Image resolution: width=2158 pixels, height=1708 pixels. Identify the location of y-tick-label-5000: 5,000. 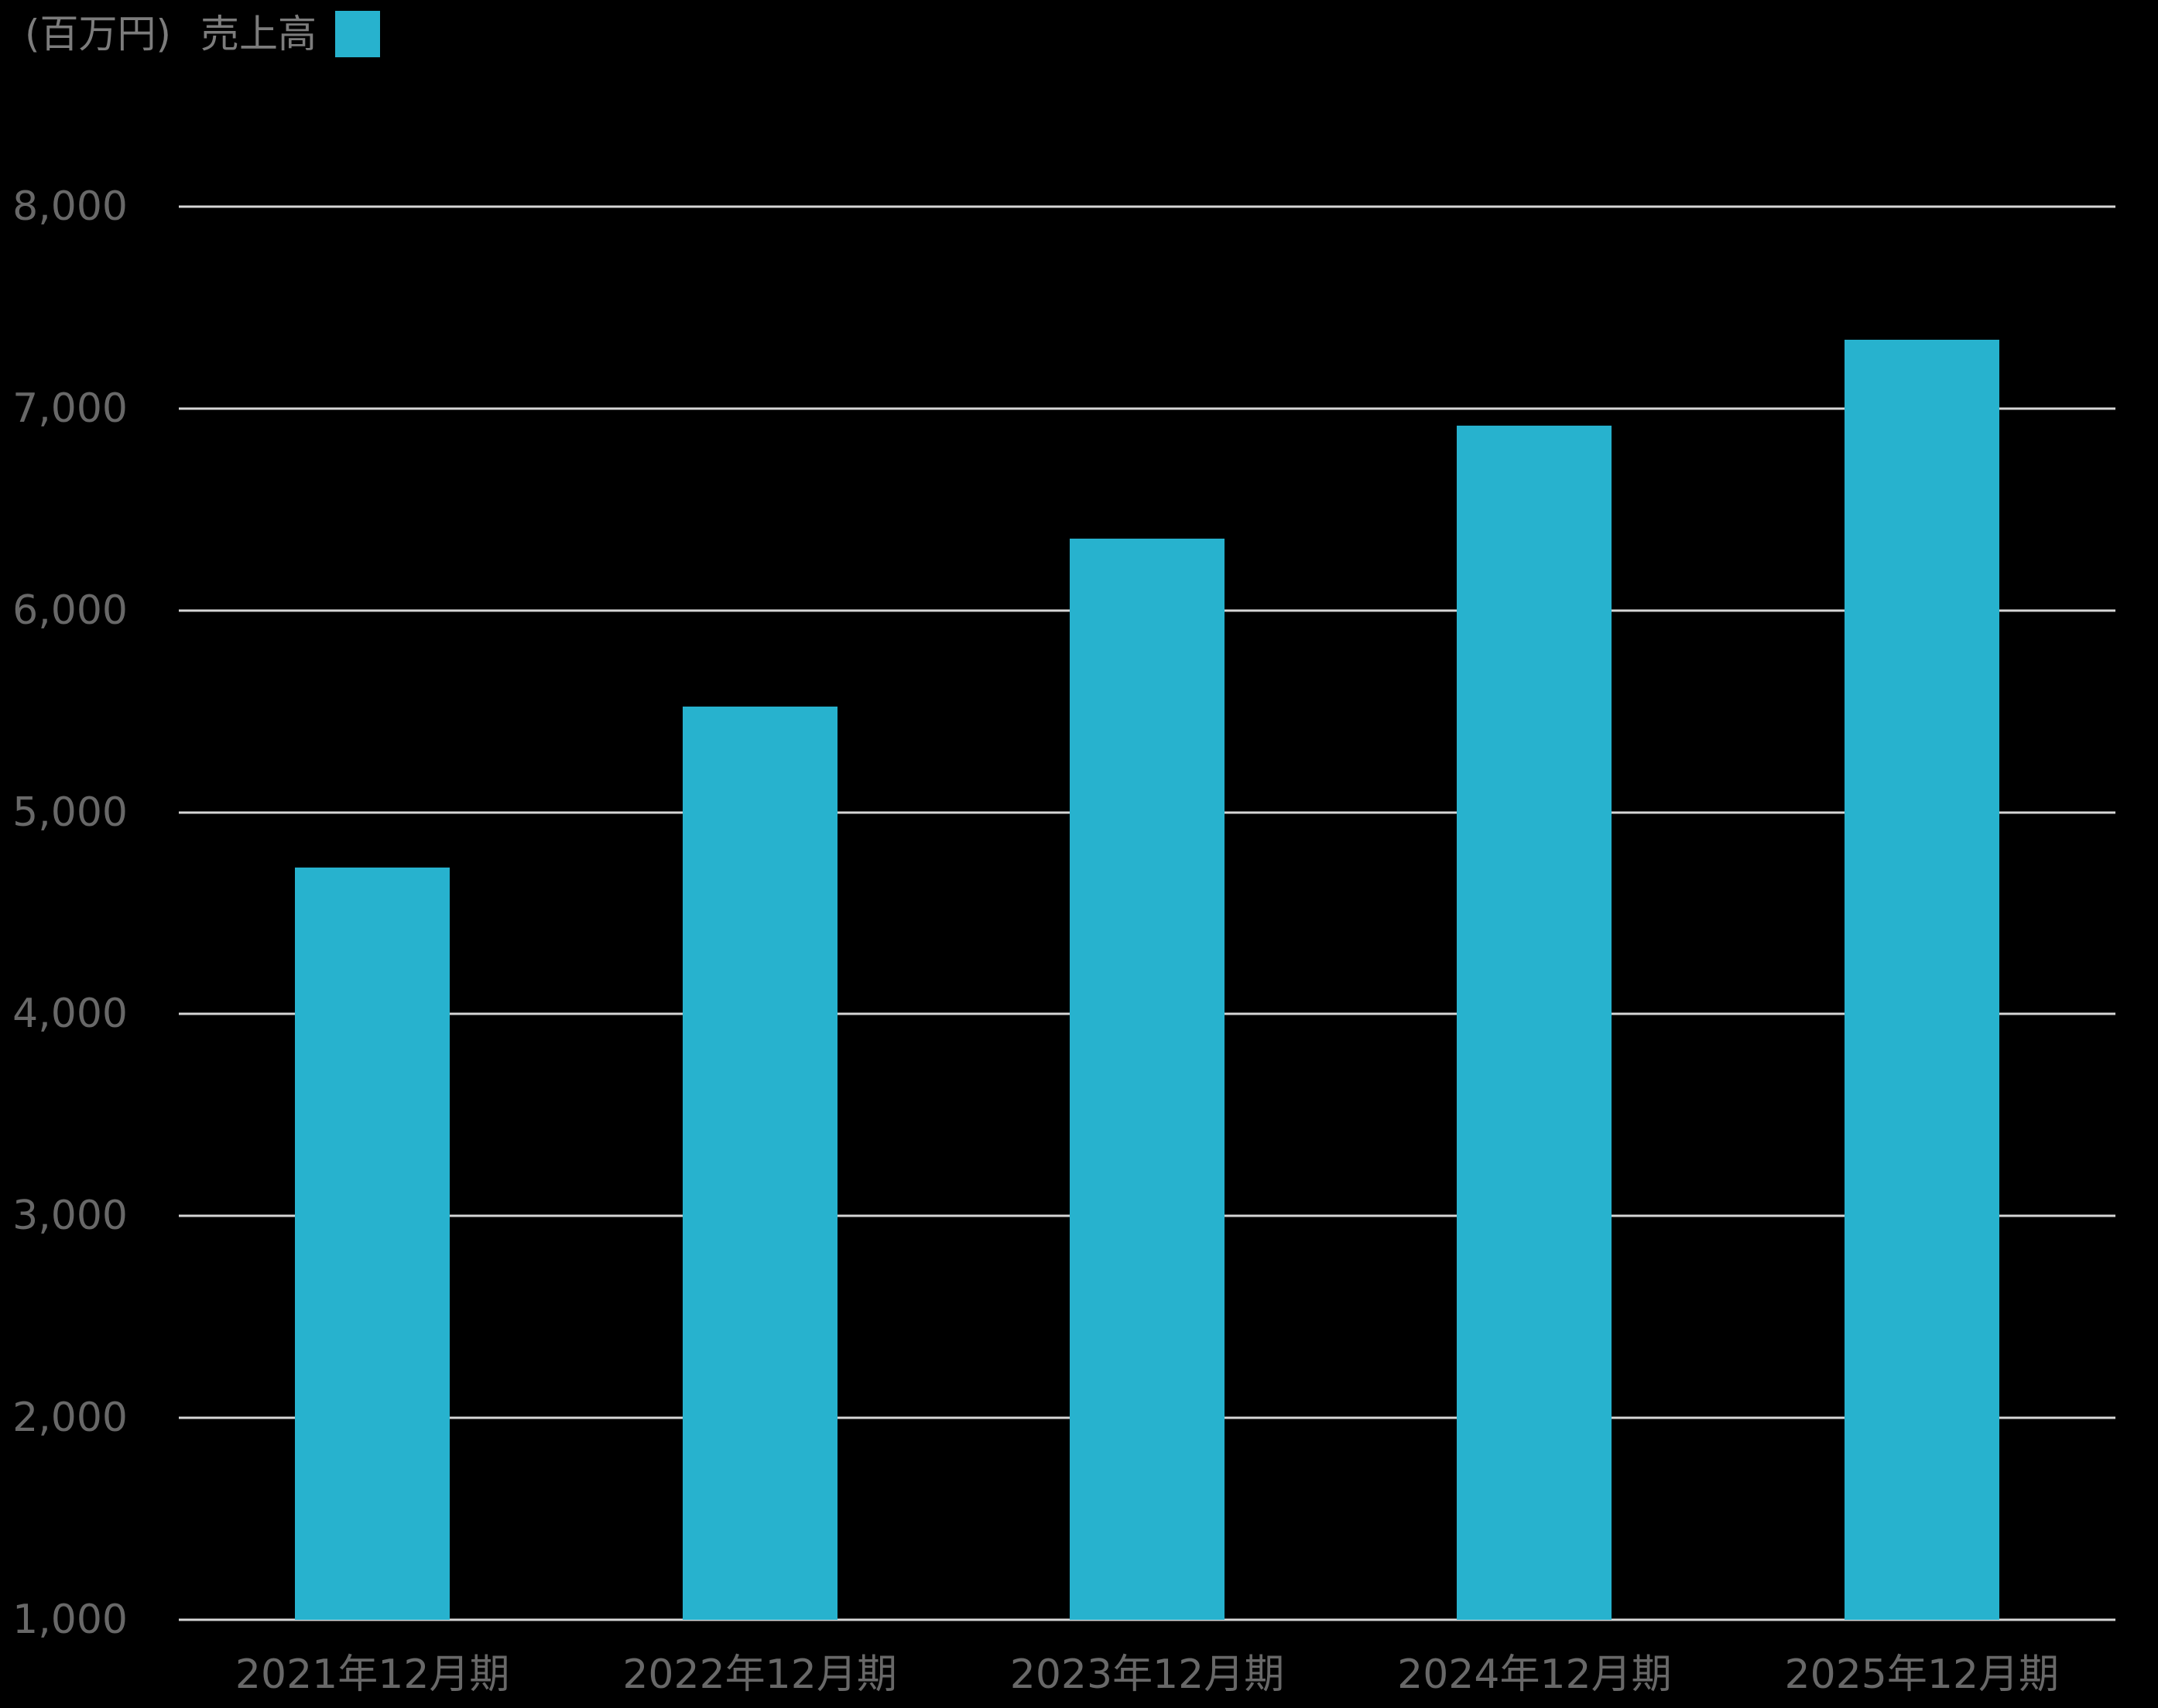
(70, 812).